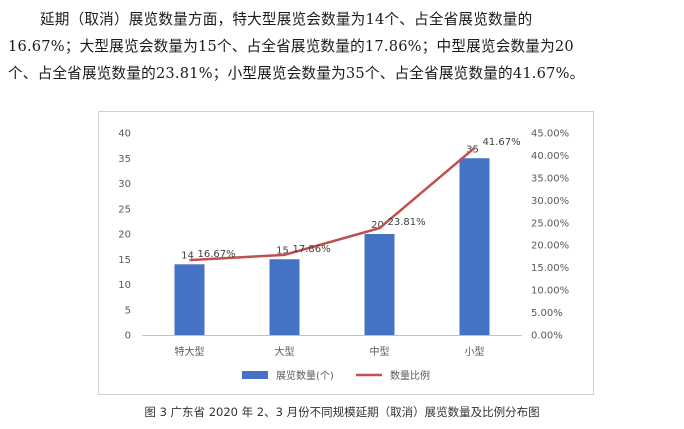  Describe the element at coordinates (124, 209) in the screenshot. I see `left-axis-tick-label: 25` at that location.